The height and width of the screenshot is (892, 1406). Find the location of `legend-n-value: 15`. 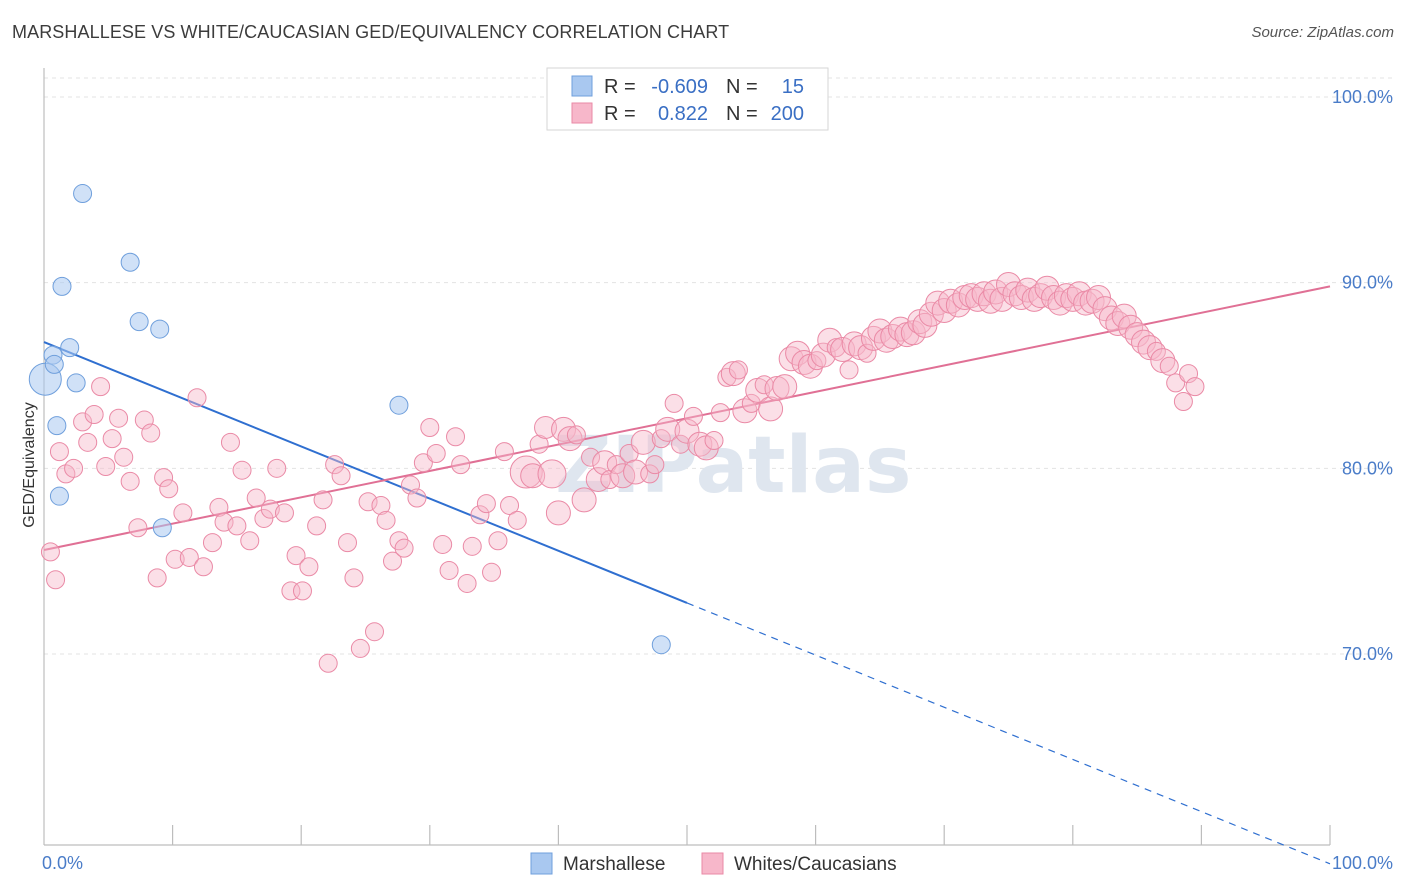

legend-n-value: 15 is located at coordinates (793, 87).